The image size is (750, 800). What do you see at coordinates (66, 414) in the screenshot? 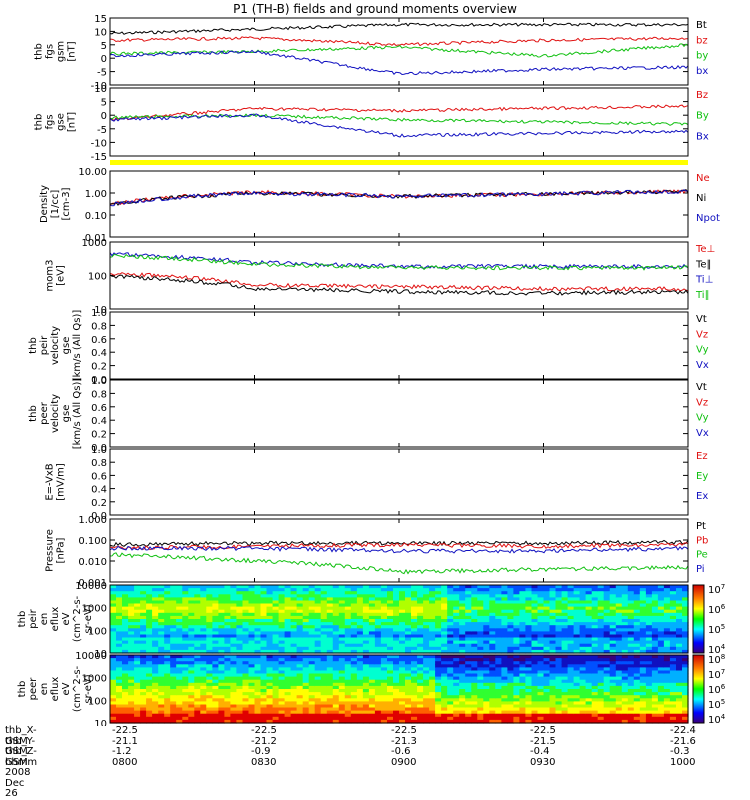
I see `y-axis-label: gse` at bounding box center [66, 414].